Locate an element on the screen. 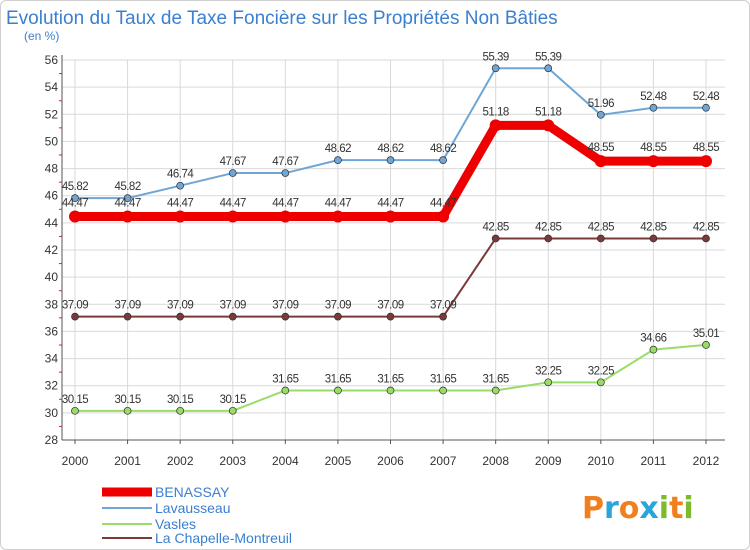 This screenshot has width=750, height=550. data-label-vasles: 35.01 is located at coordinates (706, 334).